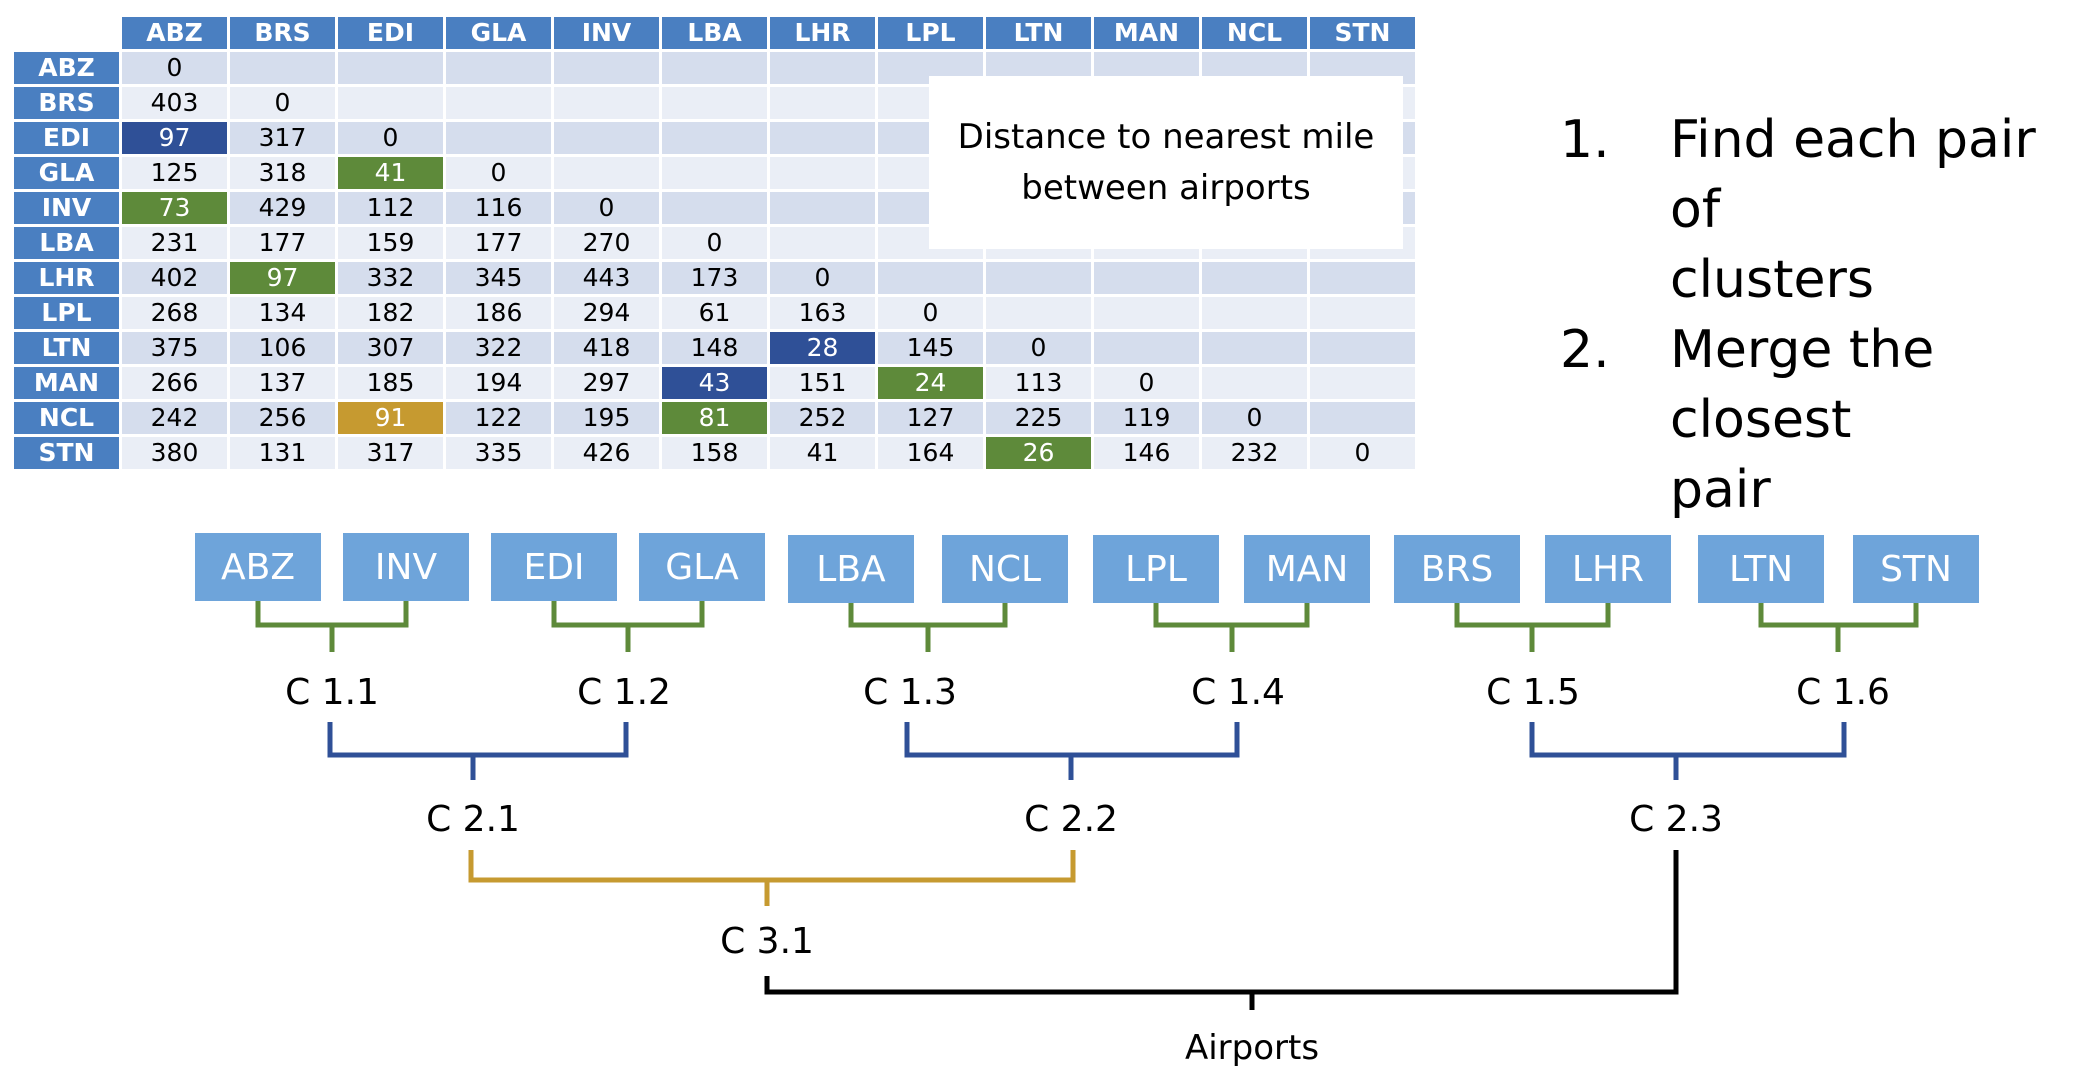  Describe the element at coordinates (714, 418) in the screenshot. I see `matrix-row: NCL 242 256 91 122 195 81 252 127 225 119 0` at that location.